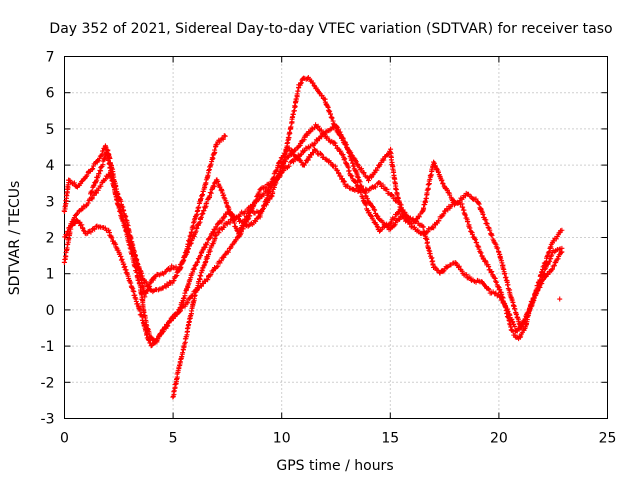  I want to click on x-tick-label: 5, so click(173, 439).